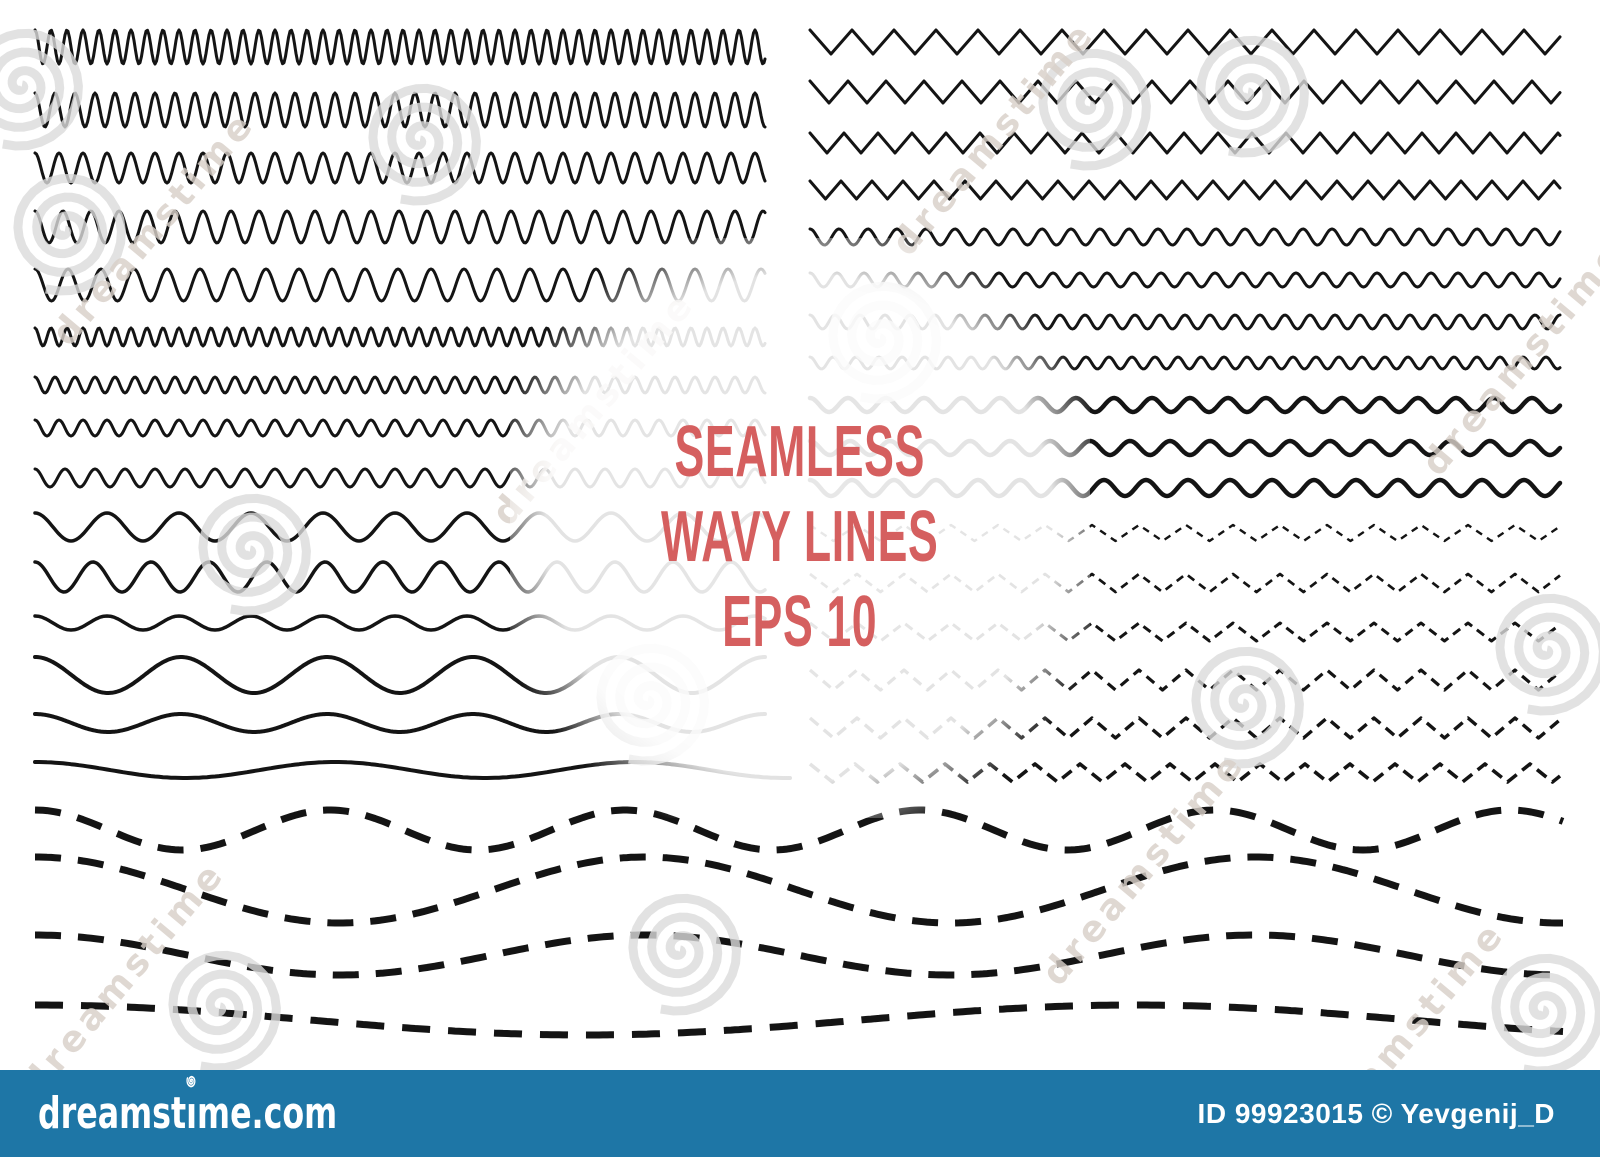  Describe the element at coordinates (800, 452) in the screenshot. I see `title-line-1: SEAMLESS` at that location.